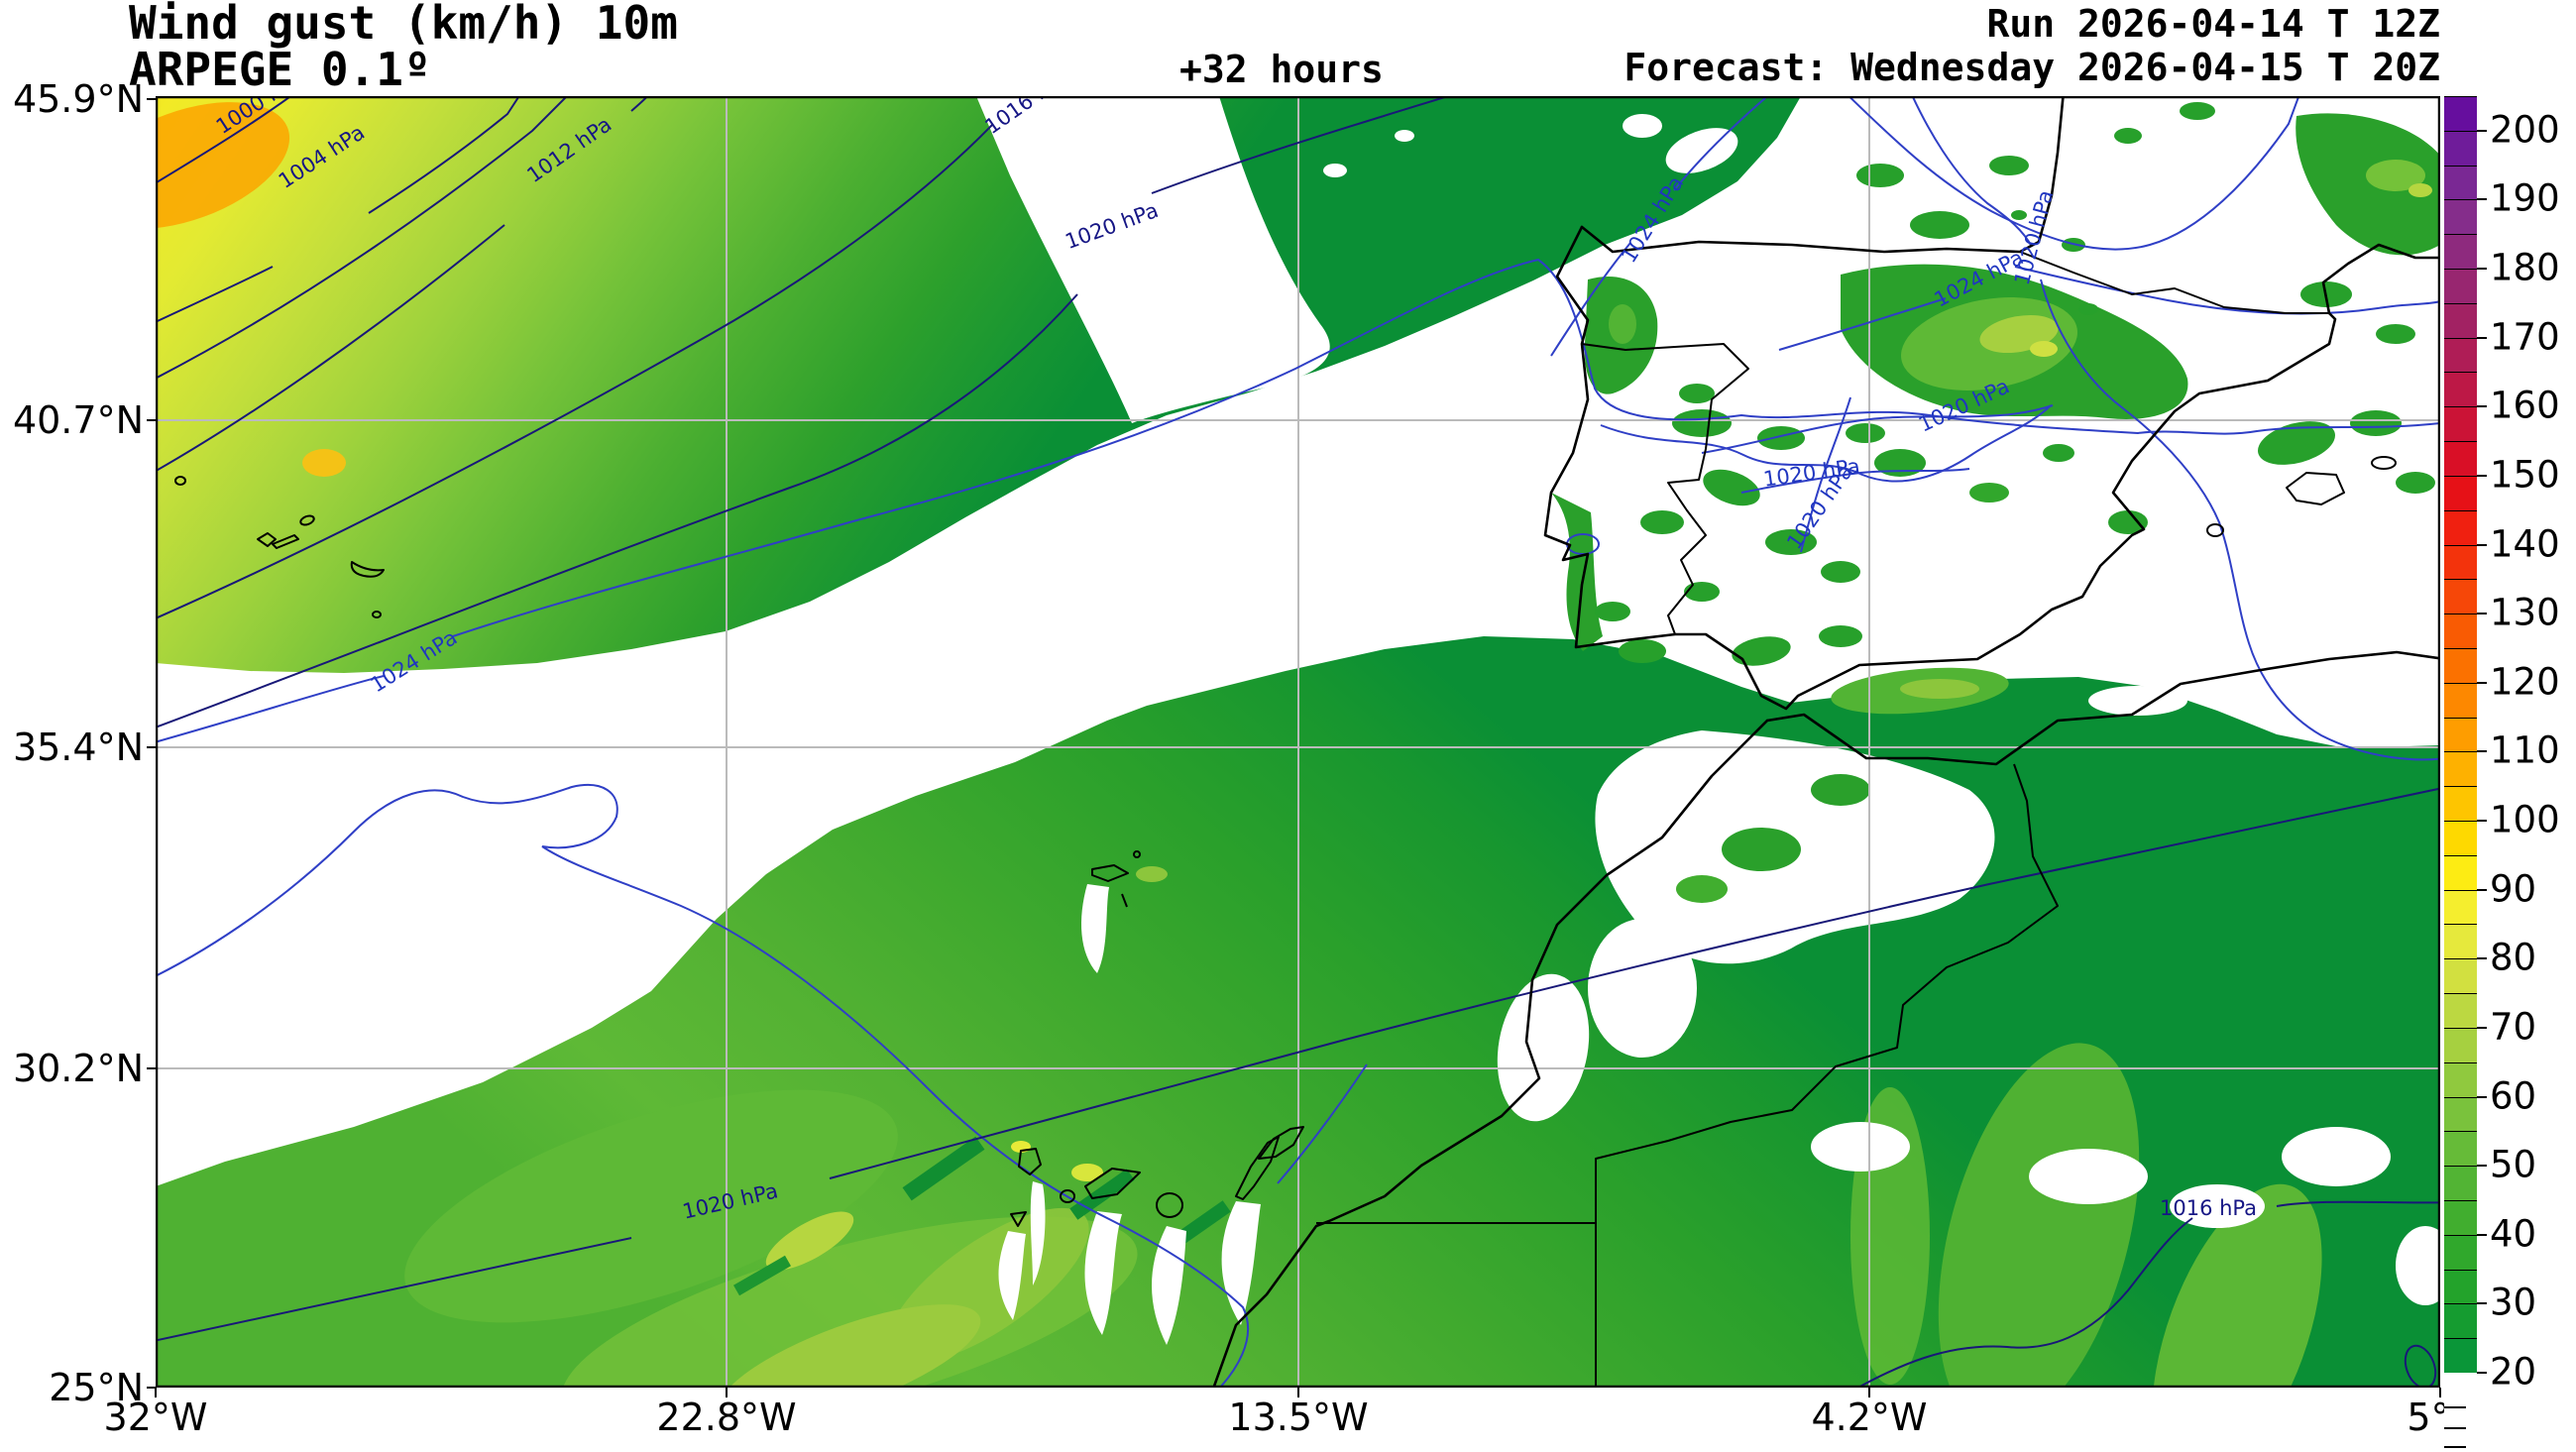 The width and height of the screenshot is (2576, 1452). I want to click on border-pyrenees, so click(2174, 282).